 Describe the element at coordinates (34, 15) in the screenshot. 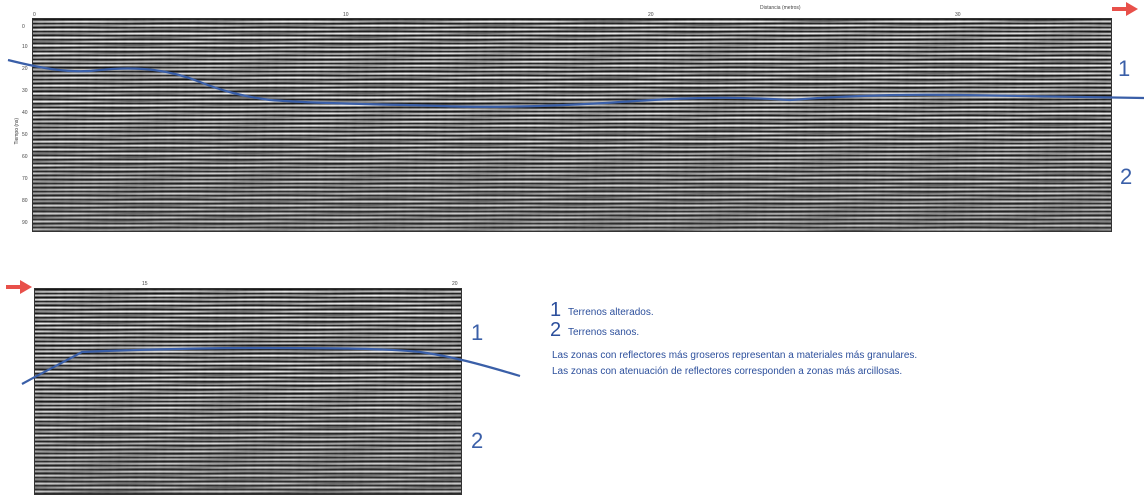

I see `top-tick-0: 0` at that location.